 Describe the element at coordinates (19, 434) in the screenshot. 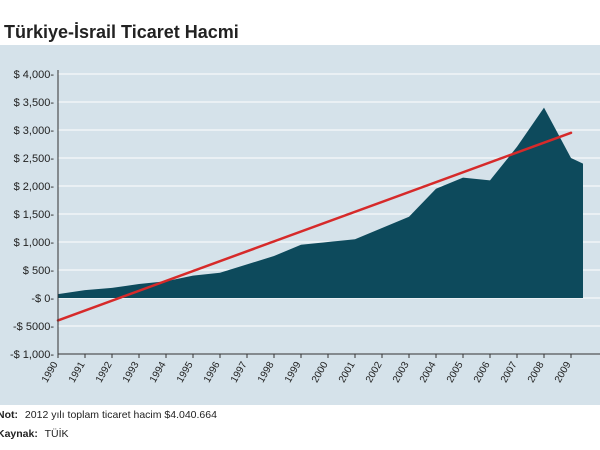

I see `footer-source-label: Kaynak:` at that location.